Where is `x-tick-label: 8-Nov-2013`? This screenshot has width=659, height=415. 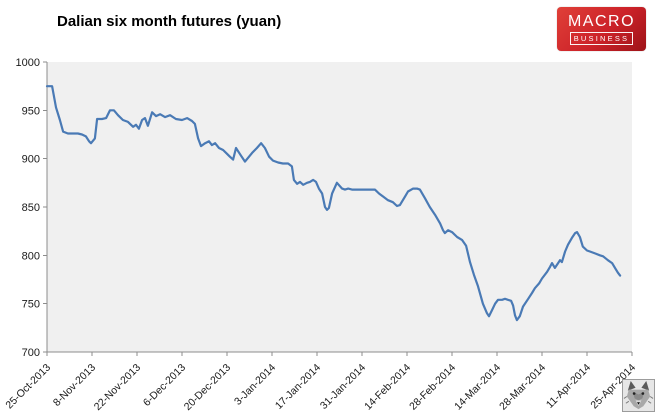
x-tick-label: 8-Nov-2013 is located at coordinates (74, 385).